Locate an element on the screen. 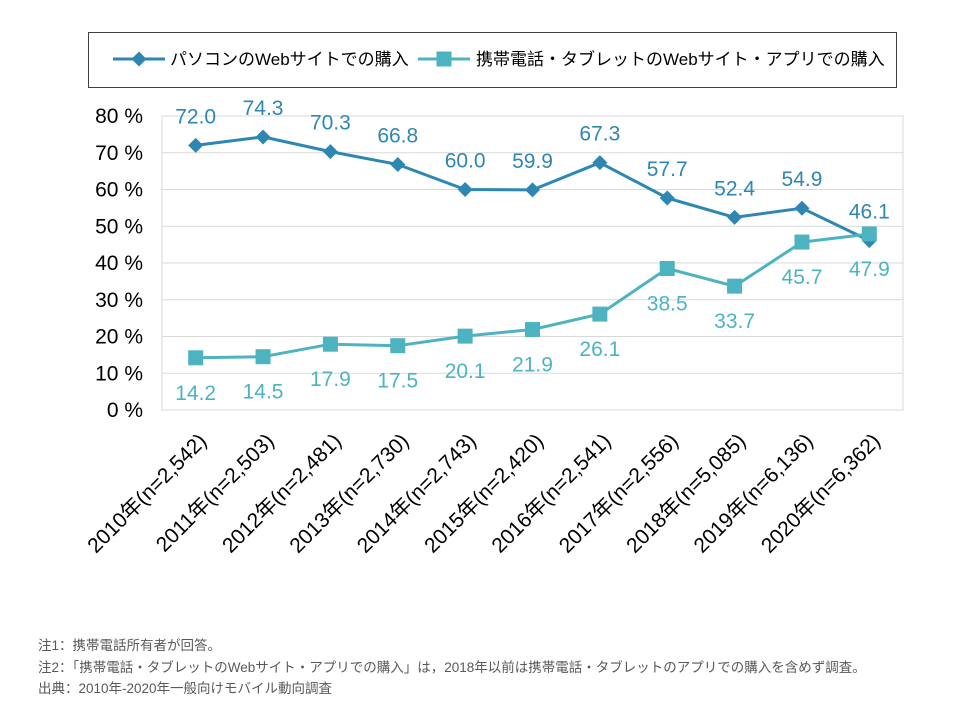 Image resolution: width=960 pixels, height=720 pixels. series-1-data-label: 72.0 is located at coordinates (195, 116).